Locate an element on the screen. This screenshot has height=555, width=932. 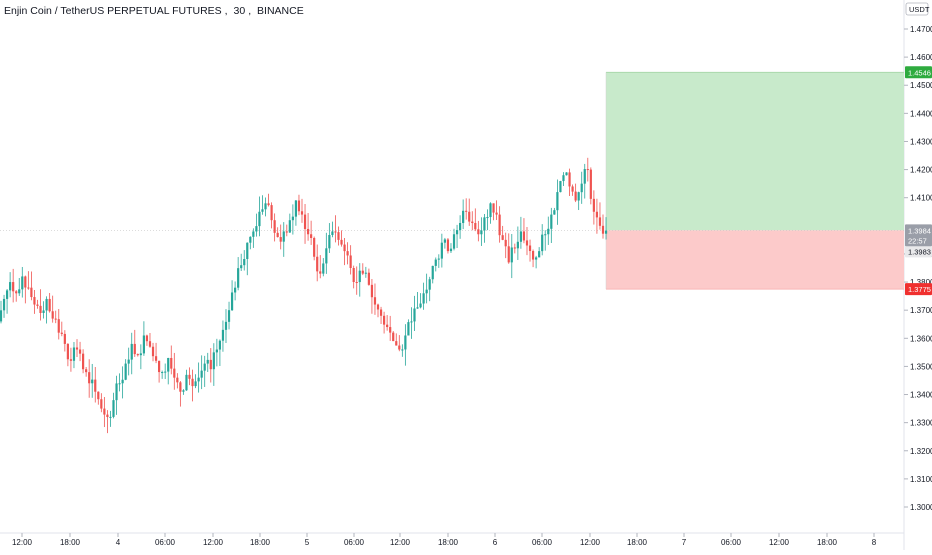
stop-price-label: 1.3775 is located at coordinates (919, 289).